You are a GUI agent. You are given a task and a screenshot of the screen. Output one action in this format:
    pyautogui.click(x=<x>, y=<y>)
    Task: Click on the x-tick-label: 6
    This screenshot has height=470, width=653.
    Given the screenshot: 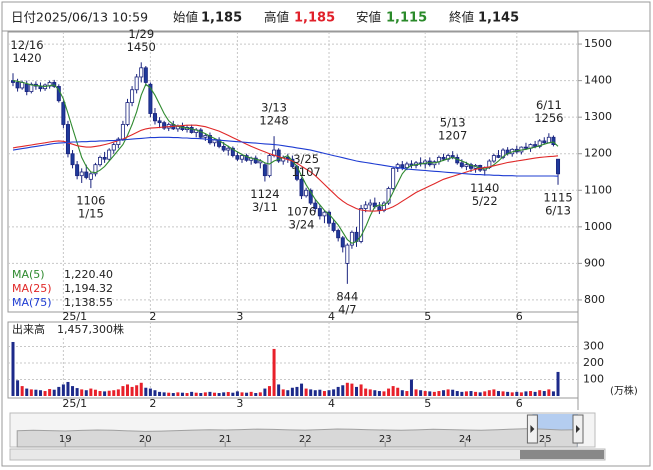 What is the action you would take?
    pyautogui.click(x=519, y=316)
    